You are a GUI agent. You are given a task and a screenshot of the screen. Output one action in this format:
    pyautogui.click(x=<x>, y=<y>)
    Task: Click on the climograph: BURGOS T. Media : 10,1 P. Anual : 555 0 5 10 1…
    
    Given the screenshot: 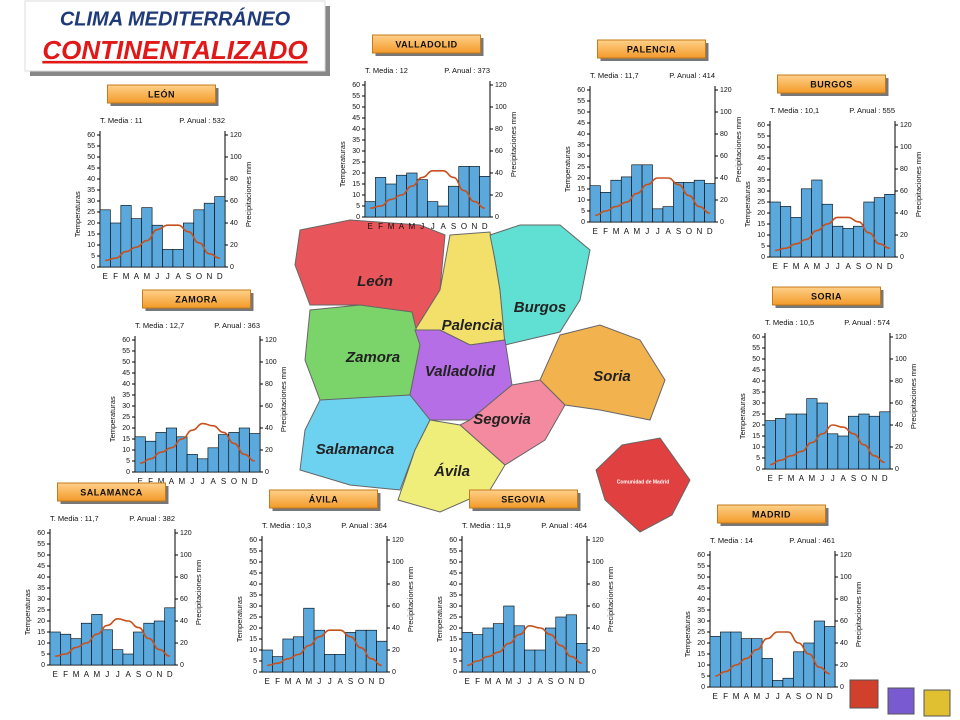 What is the action you would take?
    pyautogui.click(x=833, y=172)
    